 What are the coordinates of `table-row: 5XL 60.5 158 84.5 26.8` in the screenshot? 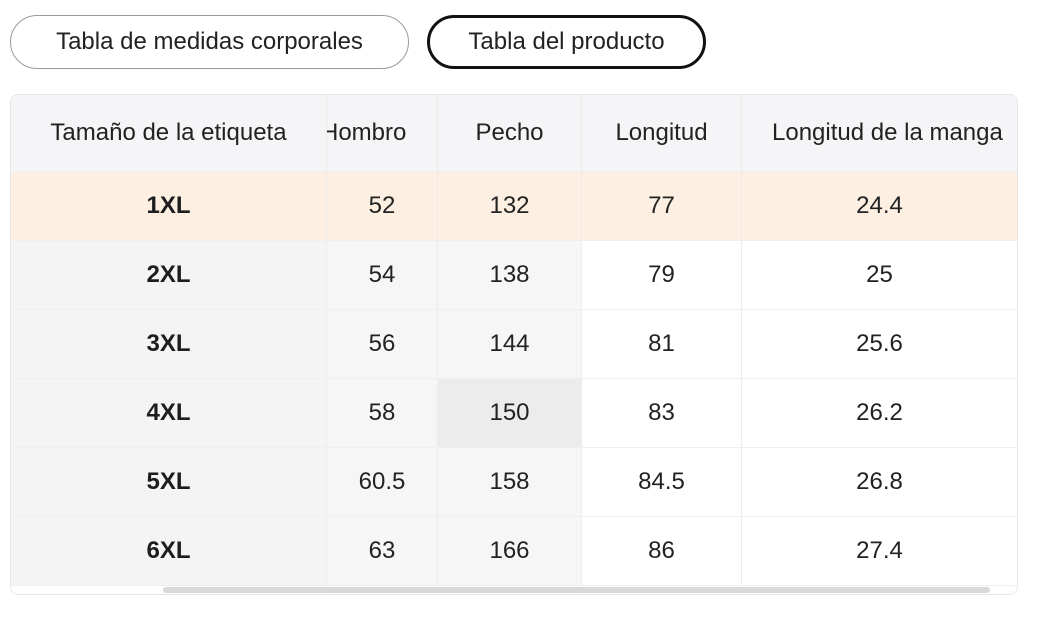 It's located at (514, 482).